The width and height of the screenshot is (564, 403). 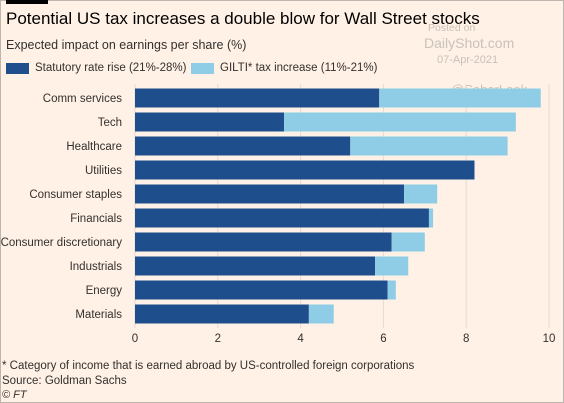 I want to click on x-tick-label: 2, so click(x=218, y=339).